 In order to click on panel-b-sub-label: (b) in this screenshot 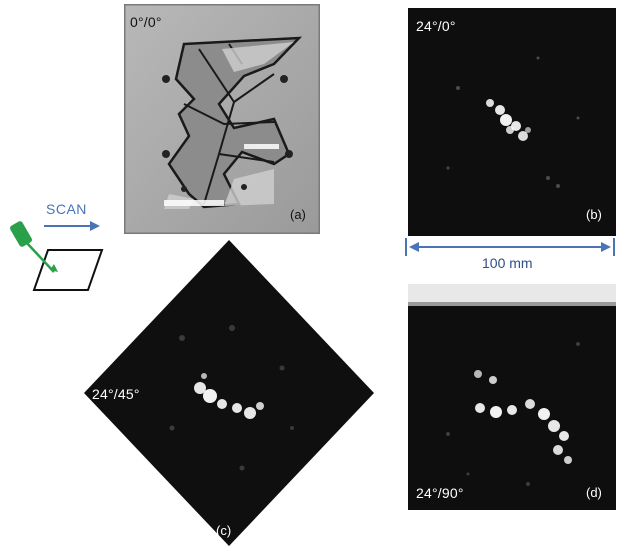, I will do `click(594, 214)`.